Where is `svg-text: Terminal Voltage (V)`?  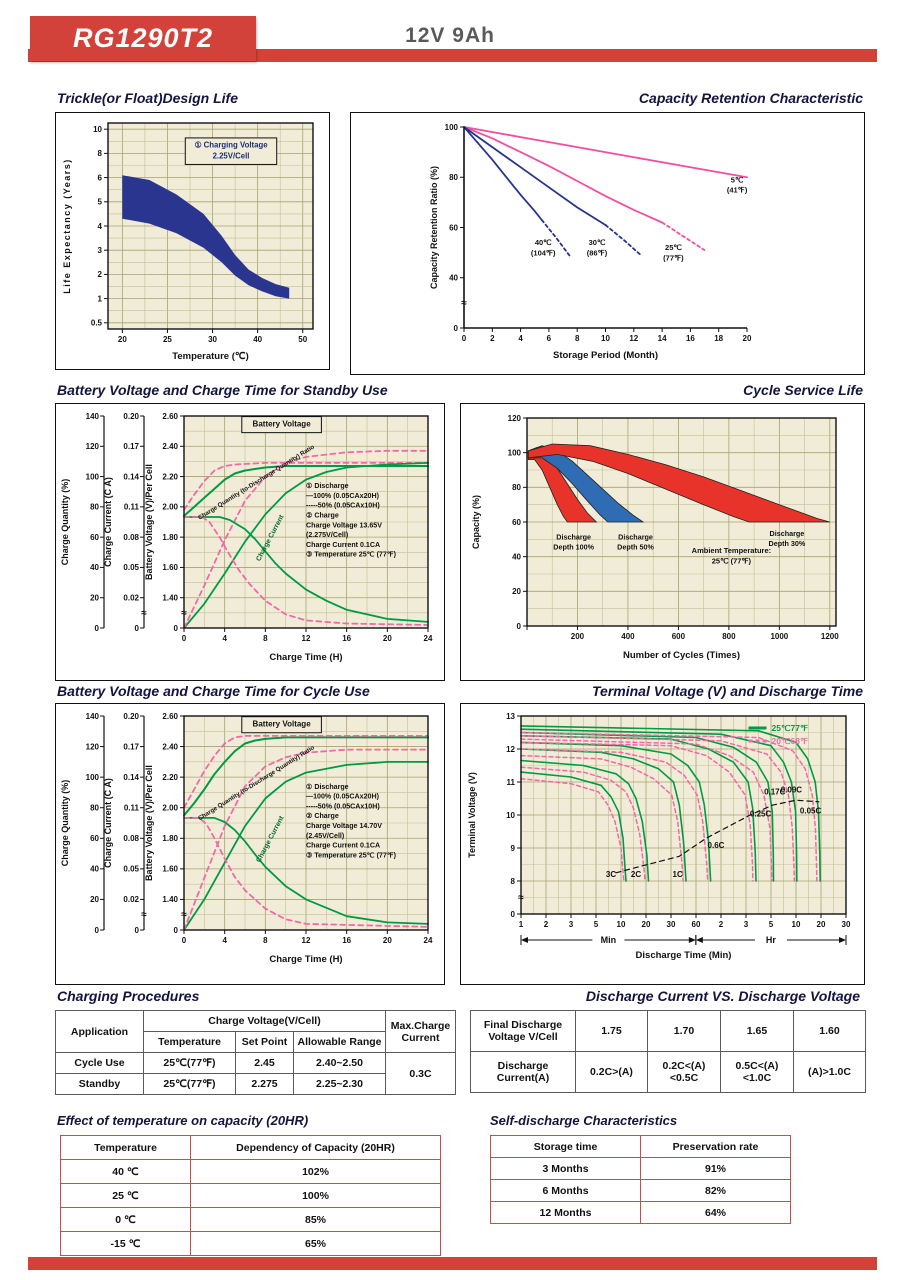
svg-text: Terminal Voltage (V) is located at coordinates (472, 815).